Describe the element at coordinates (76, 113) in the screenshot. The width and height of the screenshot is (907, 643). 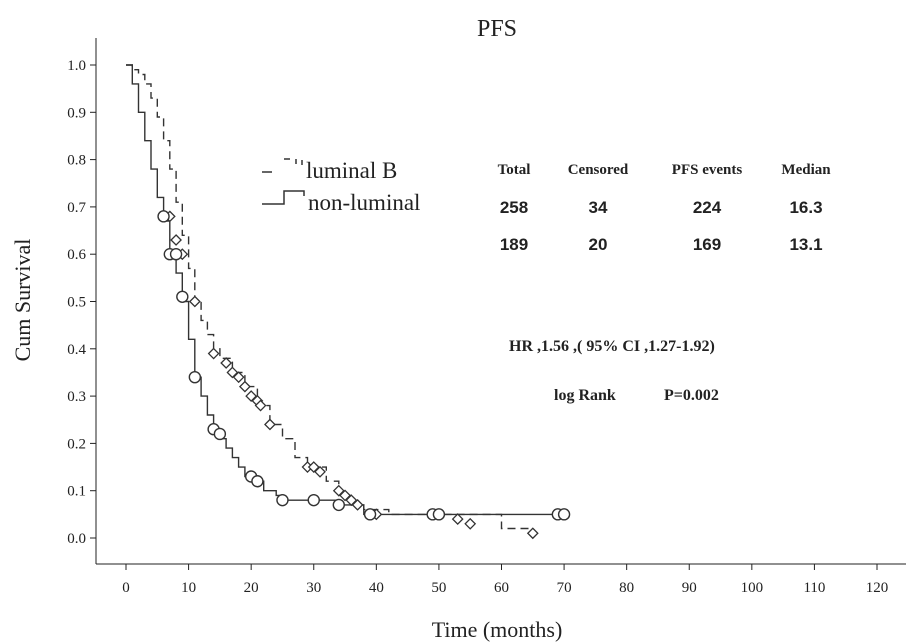
I see `y-tick-label: 0.9` at that location.